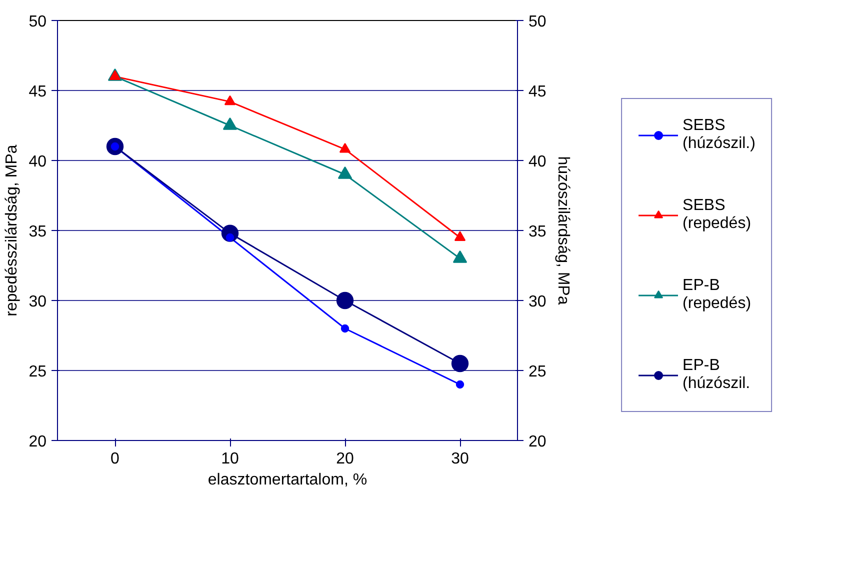 The image size is (852, 570). I want to click on y-tick-label: 50, so click(37, 22).